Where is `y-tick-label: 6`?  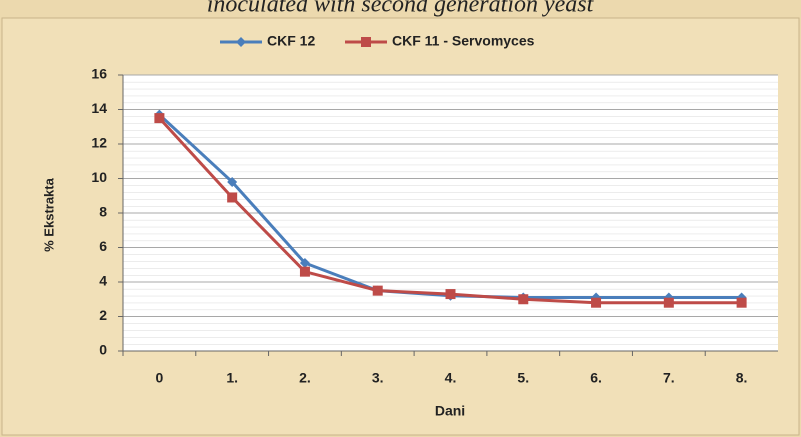
y-tick-label: 6 is located at coordinates (103, 246).